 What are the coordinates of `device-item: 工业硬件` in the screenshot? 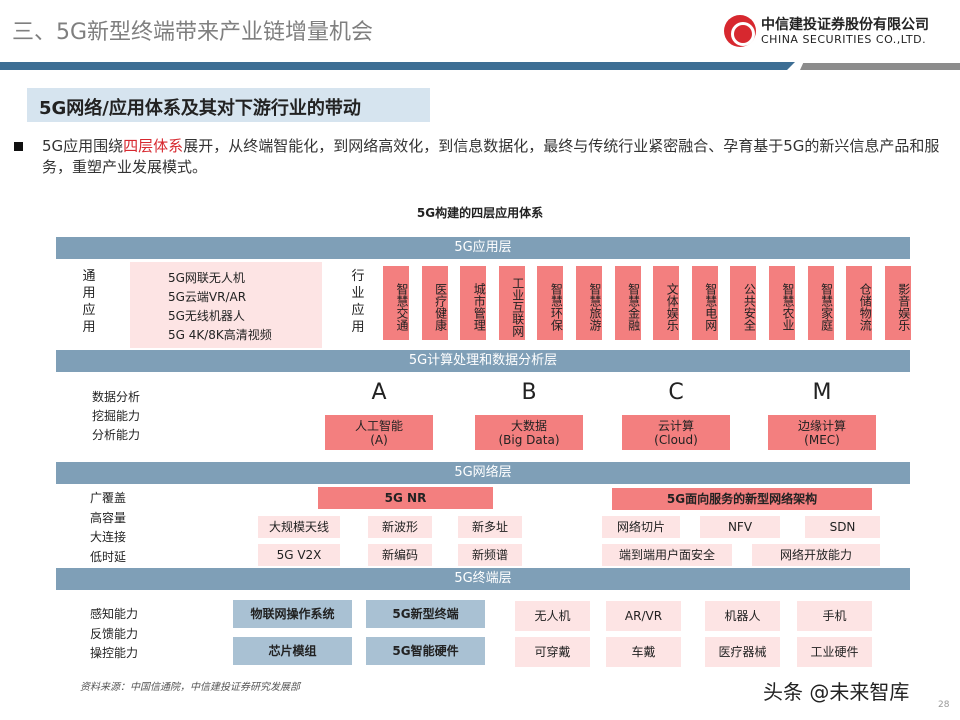 It's located at (834, 652).